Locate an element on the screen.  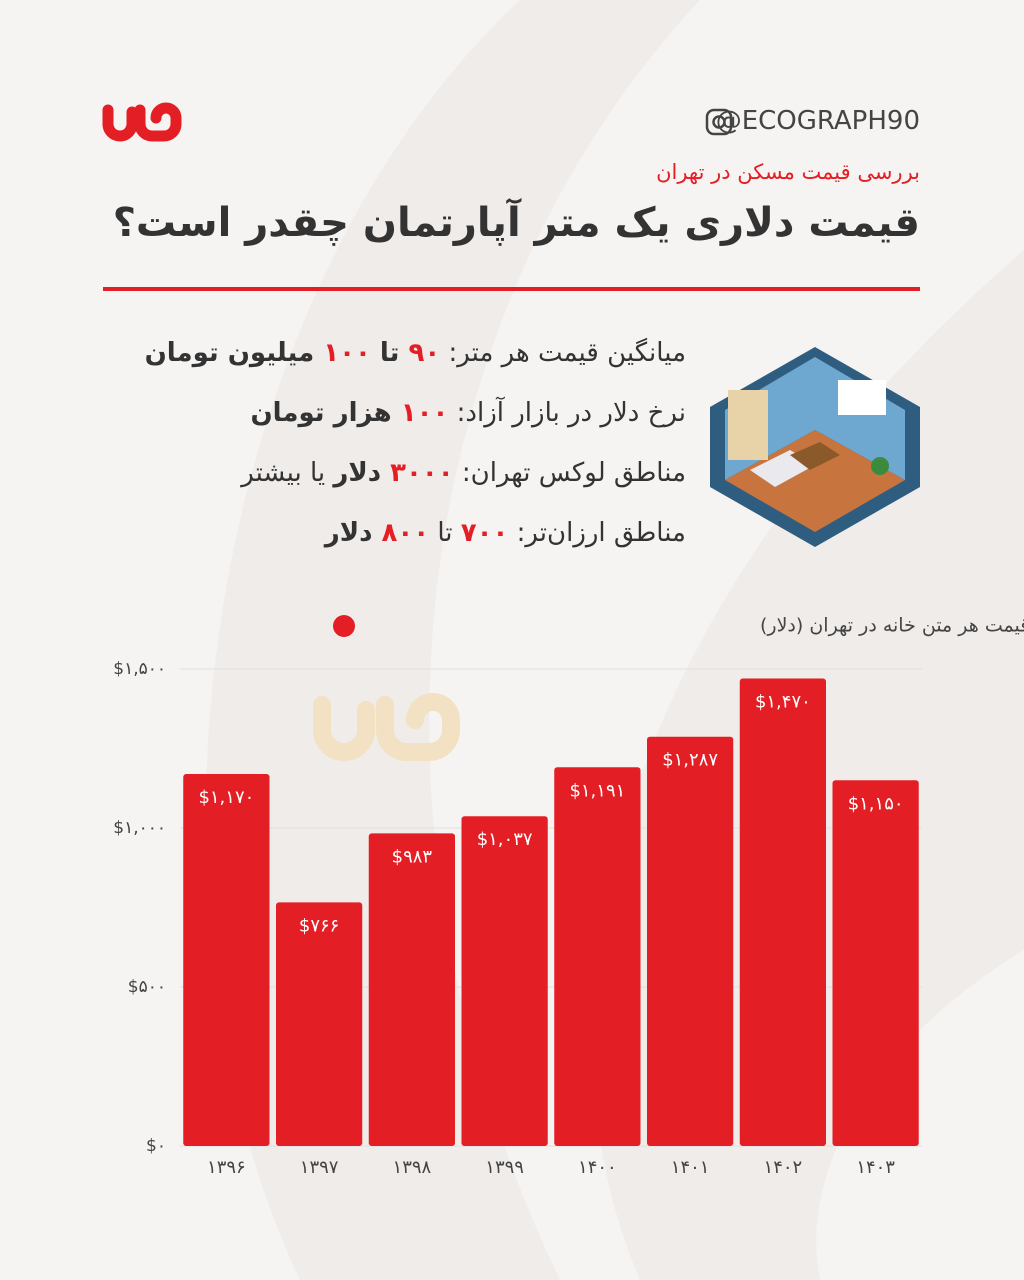
note-text: میلیون تومان is located at coordinates (234, 353).